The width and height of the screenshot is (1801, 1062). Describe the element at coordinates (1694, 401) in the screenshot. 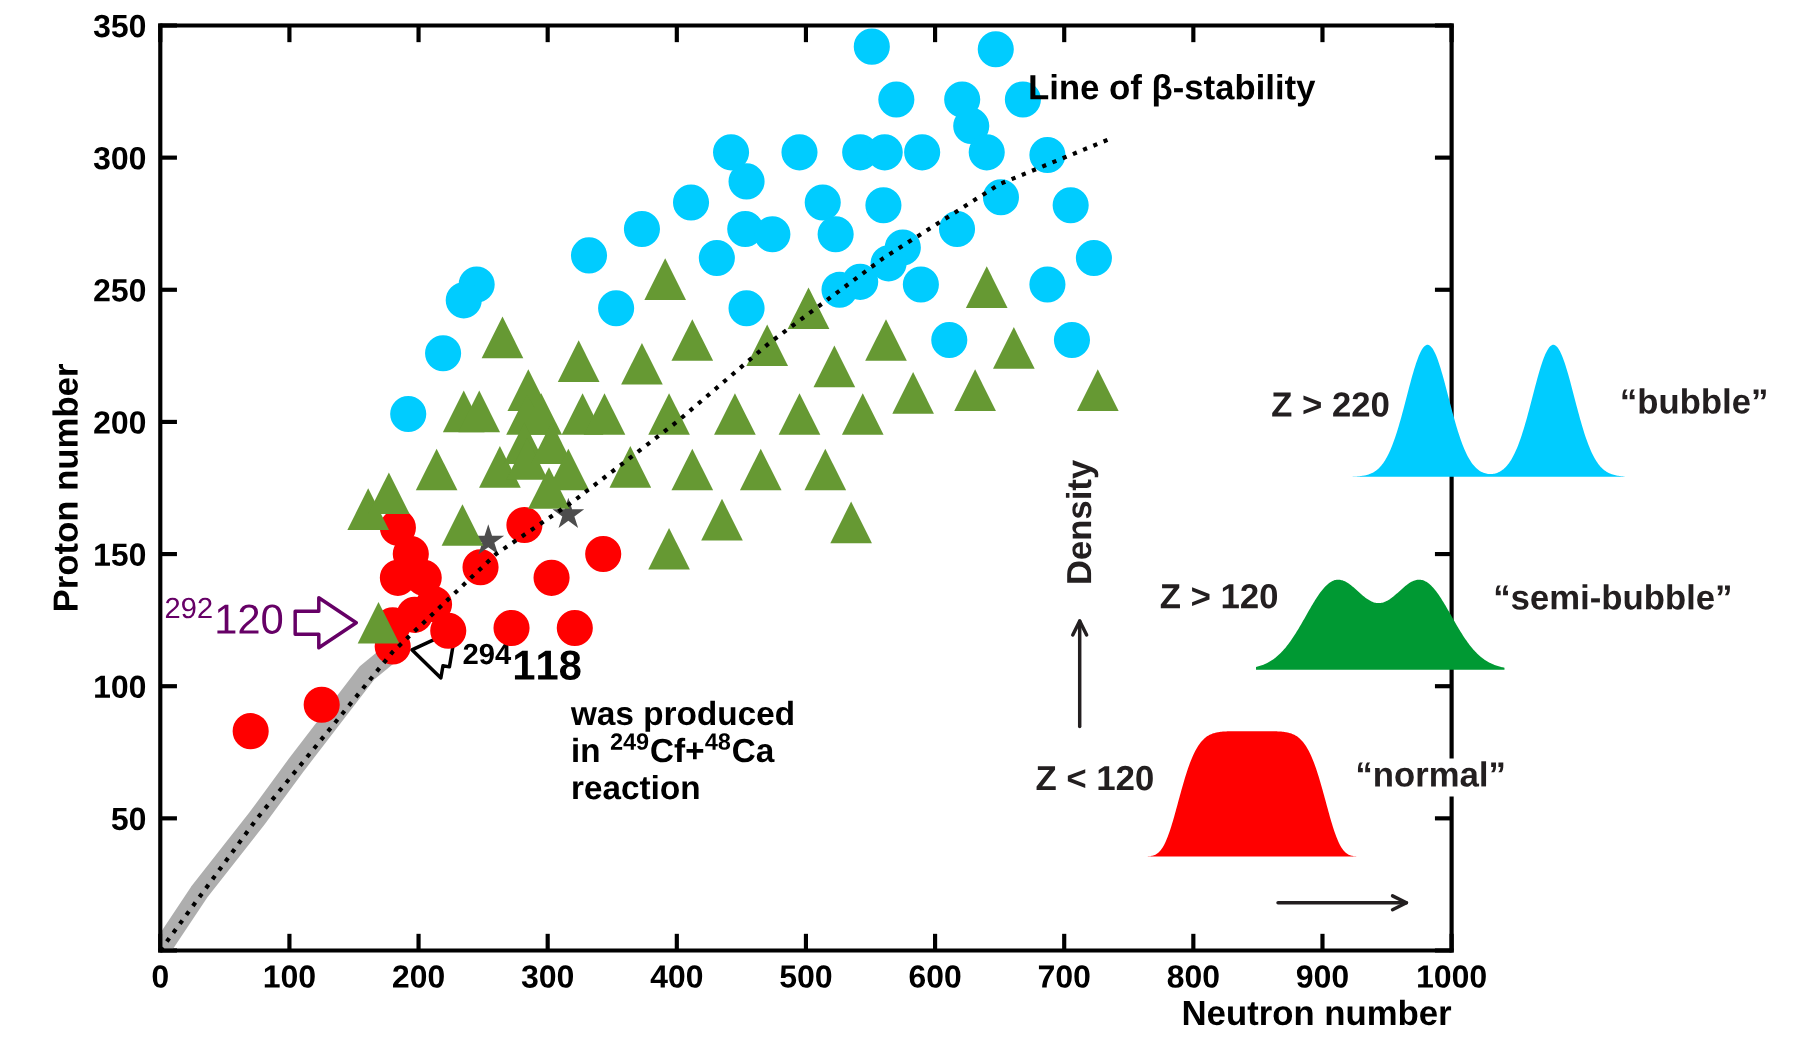

I see `text: “bubble”` at that location.